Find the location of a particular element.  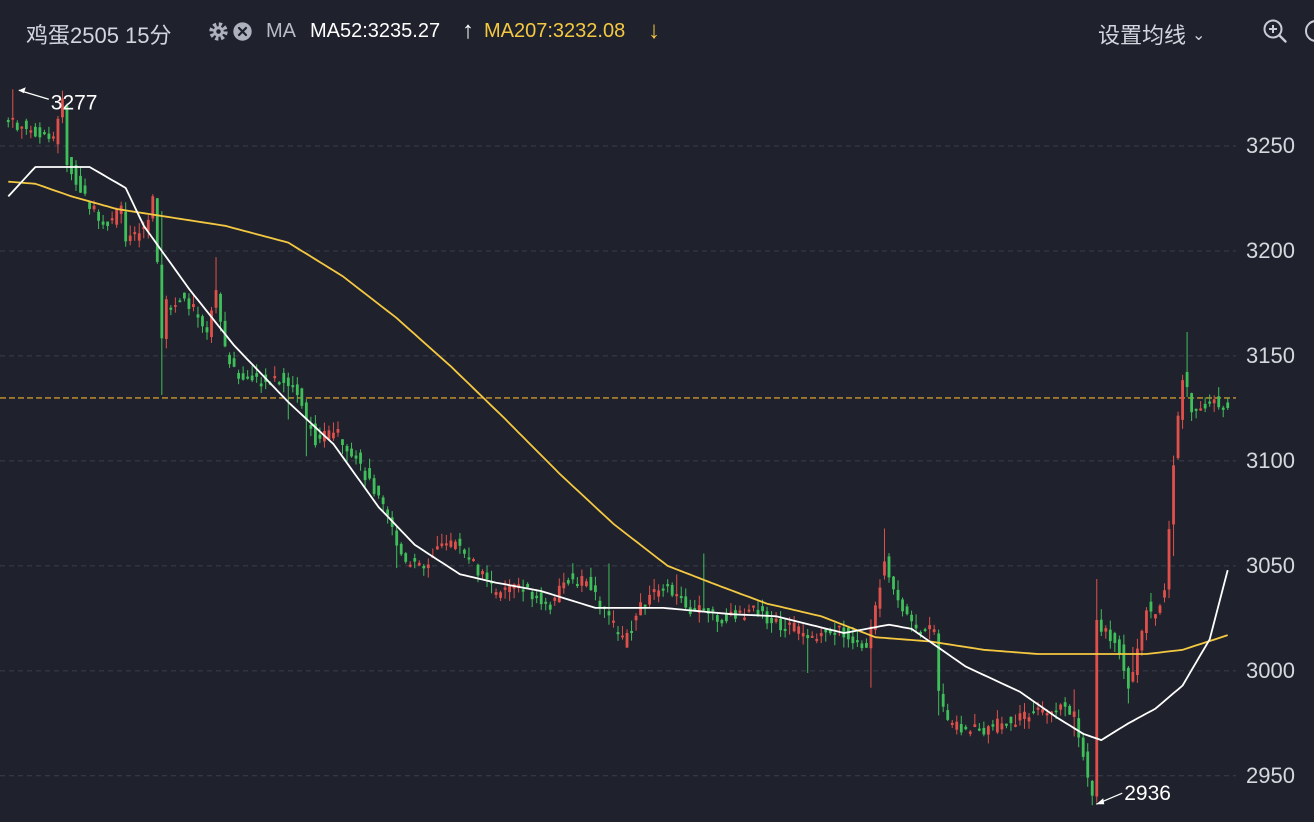

instrument-title: 鸡蛋2505 15分 is located at coordinates (99, 35).